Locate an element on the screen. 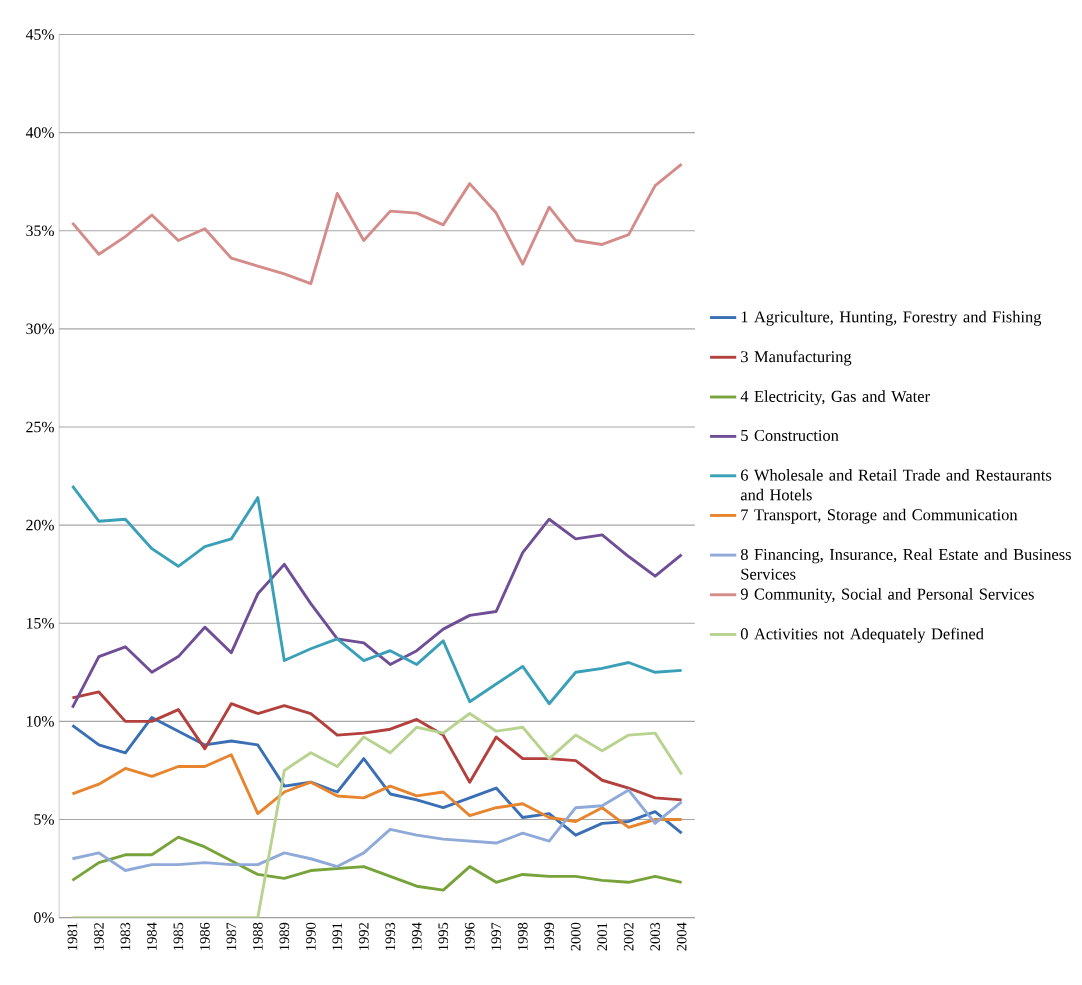 The width and height of the screenshot is (1082, 985). x-tick-label: 1992 is located at coordinates (363, 937).